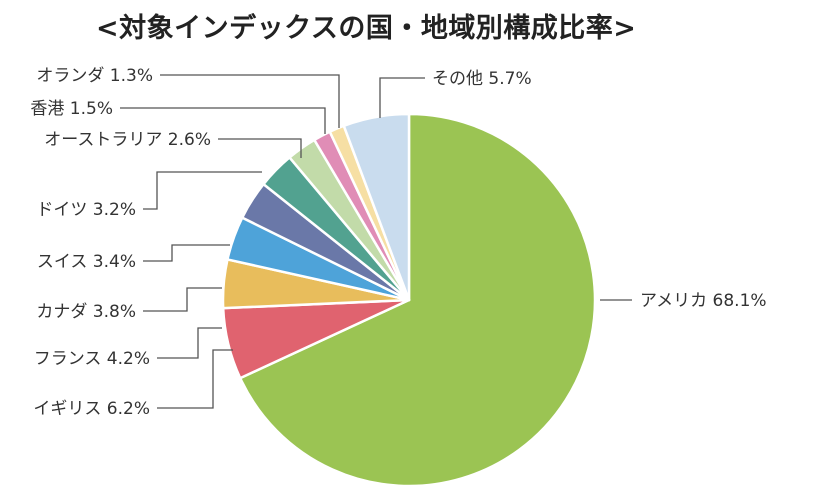  Describe the element at coordinates (127, 140) in the screenshot. I see `slice-label-australia: オーストラリア 2.6%` at that location.